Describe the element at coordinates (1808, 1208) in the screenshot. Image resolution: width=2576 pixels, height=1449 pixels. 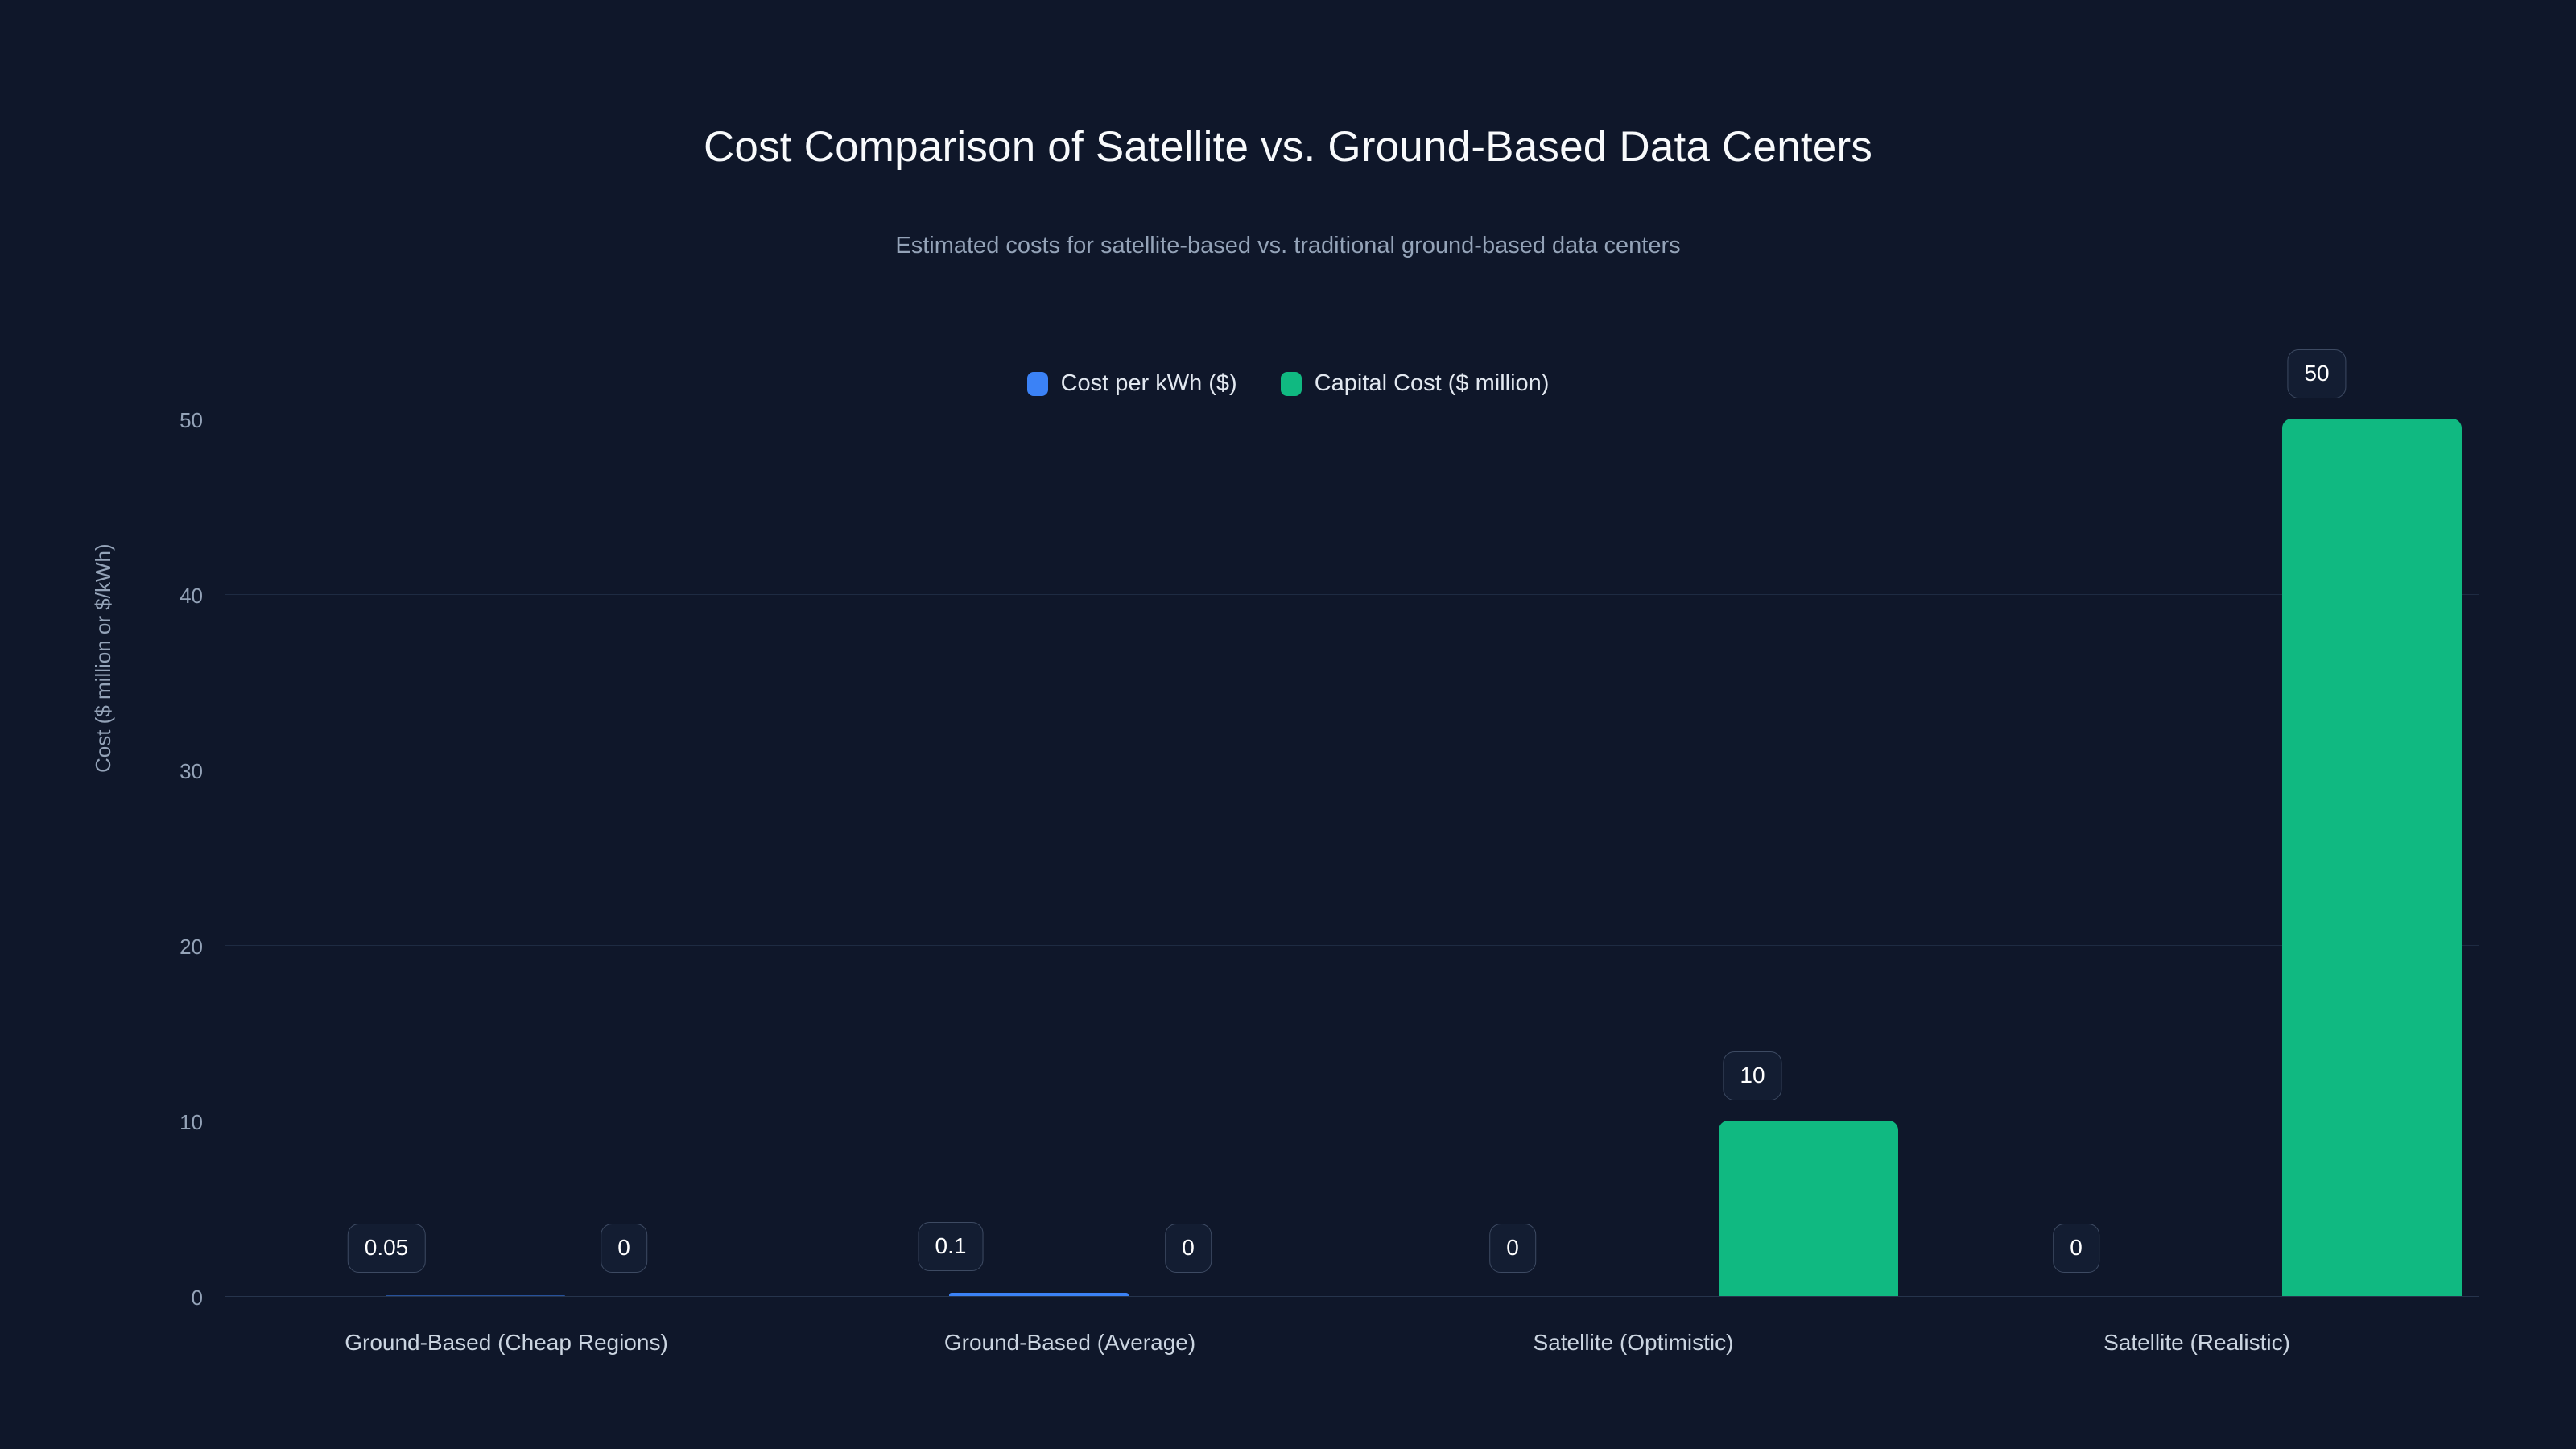
I see `bar-optimistic-capital-cost` at that location.